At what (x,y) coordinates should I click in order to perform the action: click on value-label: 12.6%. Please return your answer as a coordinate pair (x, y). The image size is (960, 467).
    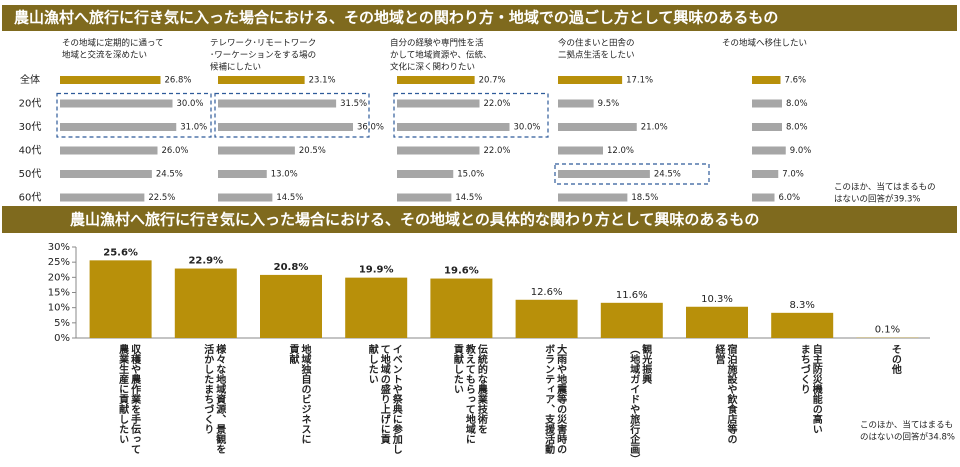
    Looking at the image, I should click on (547, 292).